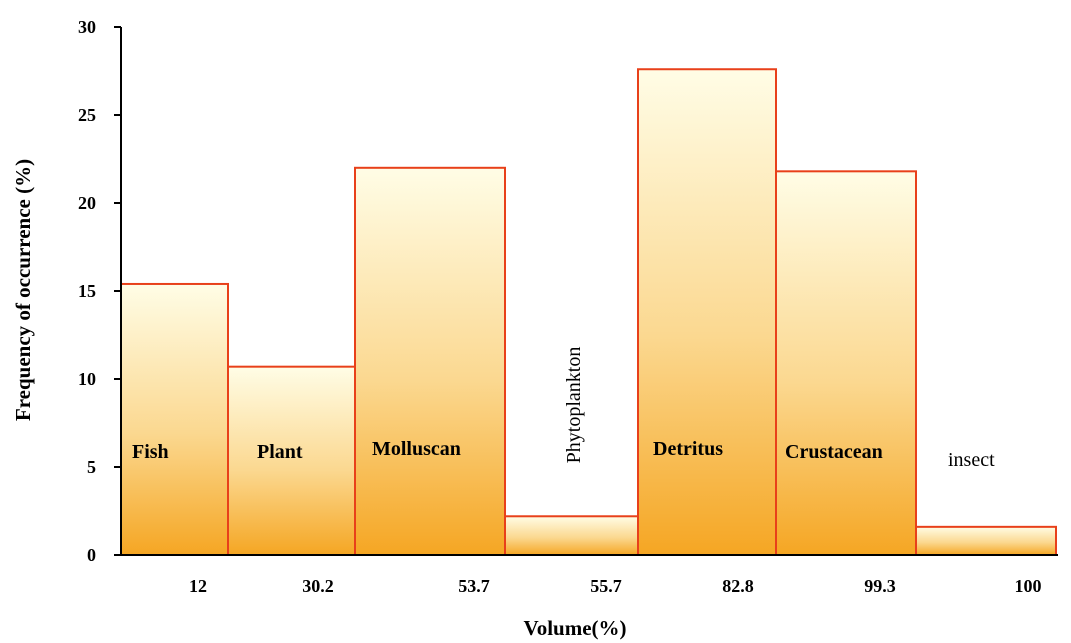 This screenshot has width=1071, height=643. What do you see at coordinates (688, 449) in the screenshot?
I see `bar-label-detritus: Detritus` at bounding box center [688, 449].